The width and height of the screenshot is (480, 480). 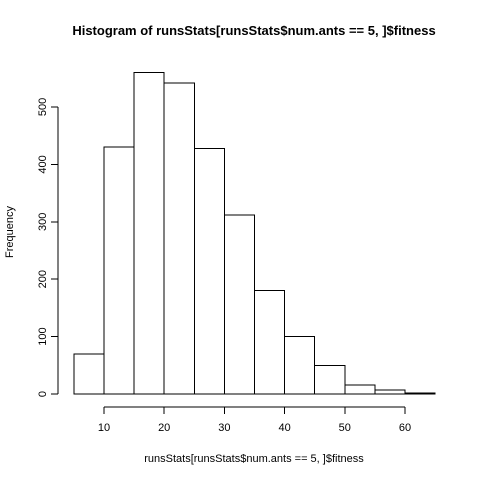 I want to click on x-axis: 10 20 30 40 50 60, so click(x=254, y=420).